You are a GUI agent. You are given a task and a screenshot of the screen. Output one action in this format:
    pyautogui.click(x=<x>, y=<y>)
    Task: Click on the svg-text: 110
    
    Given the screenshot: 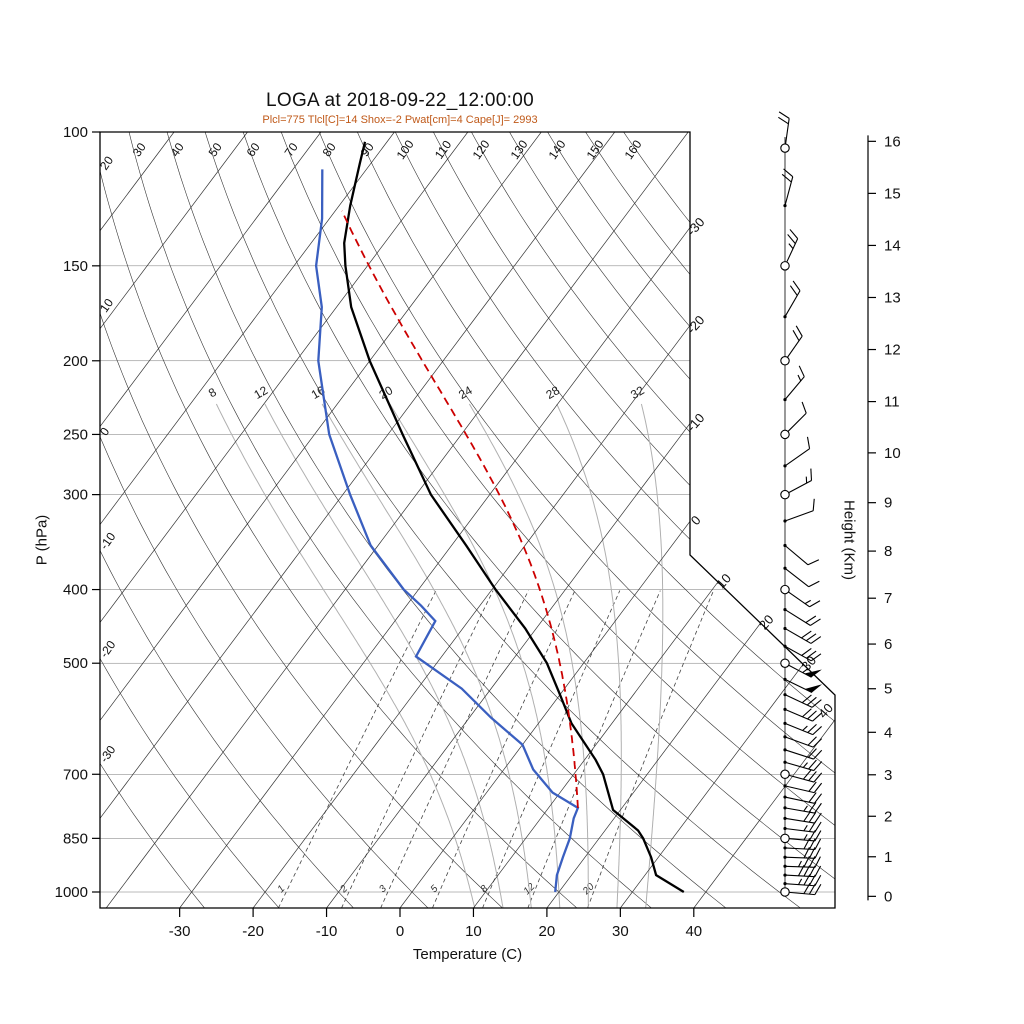 What is the action you would take?
    pyautogui.click(x=443, y=150)
    